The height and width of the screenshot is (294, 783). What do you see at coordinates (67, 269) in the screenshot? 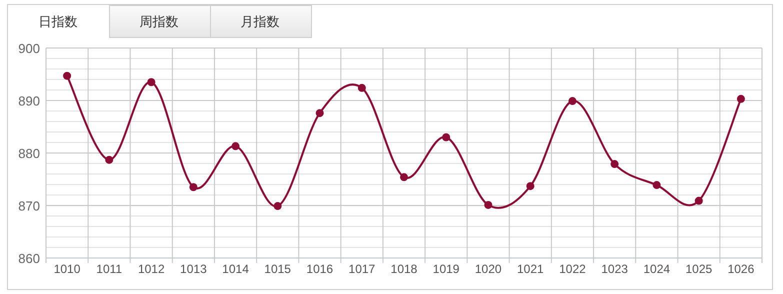
I see `x-tick-label: 1010` at bounding box center [67, 269].